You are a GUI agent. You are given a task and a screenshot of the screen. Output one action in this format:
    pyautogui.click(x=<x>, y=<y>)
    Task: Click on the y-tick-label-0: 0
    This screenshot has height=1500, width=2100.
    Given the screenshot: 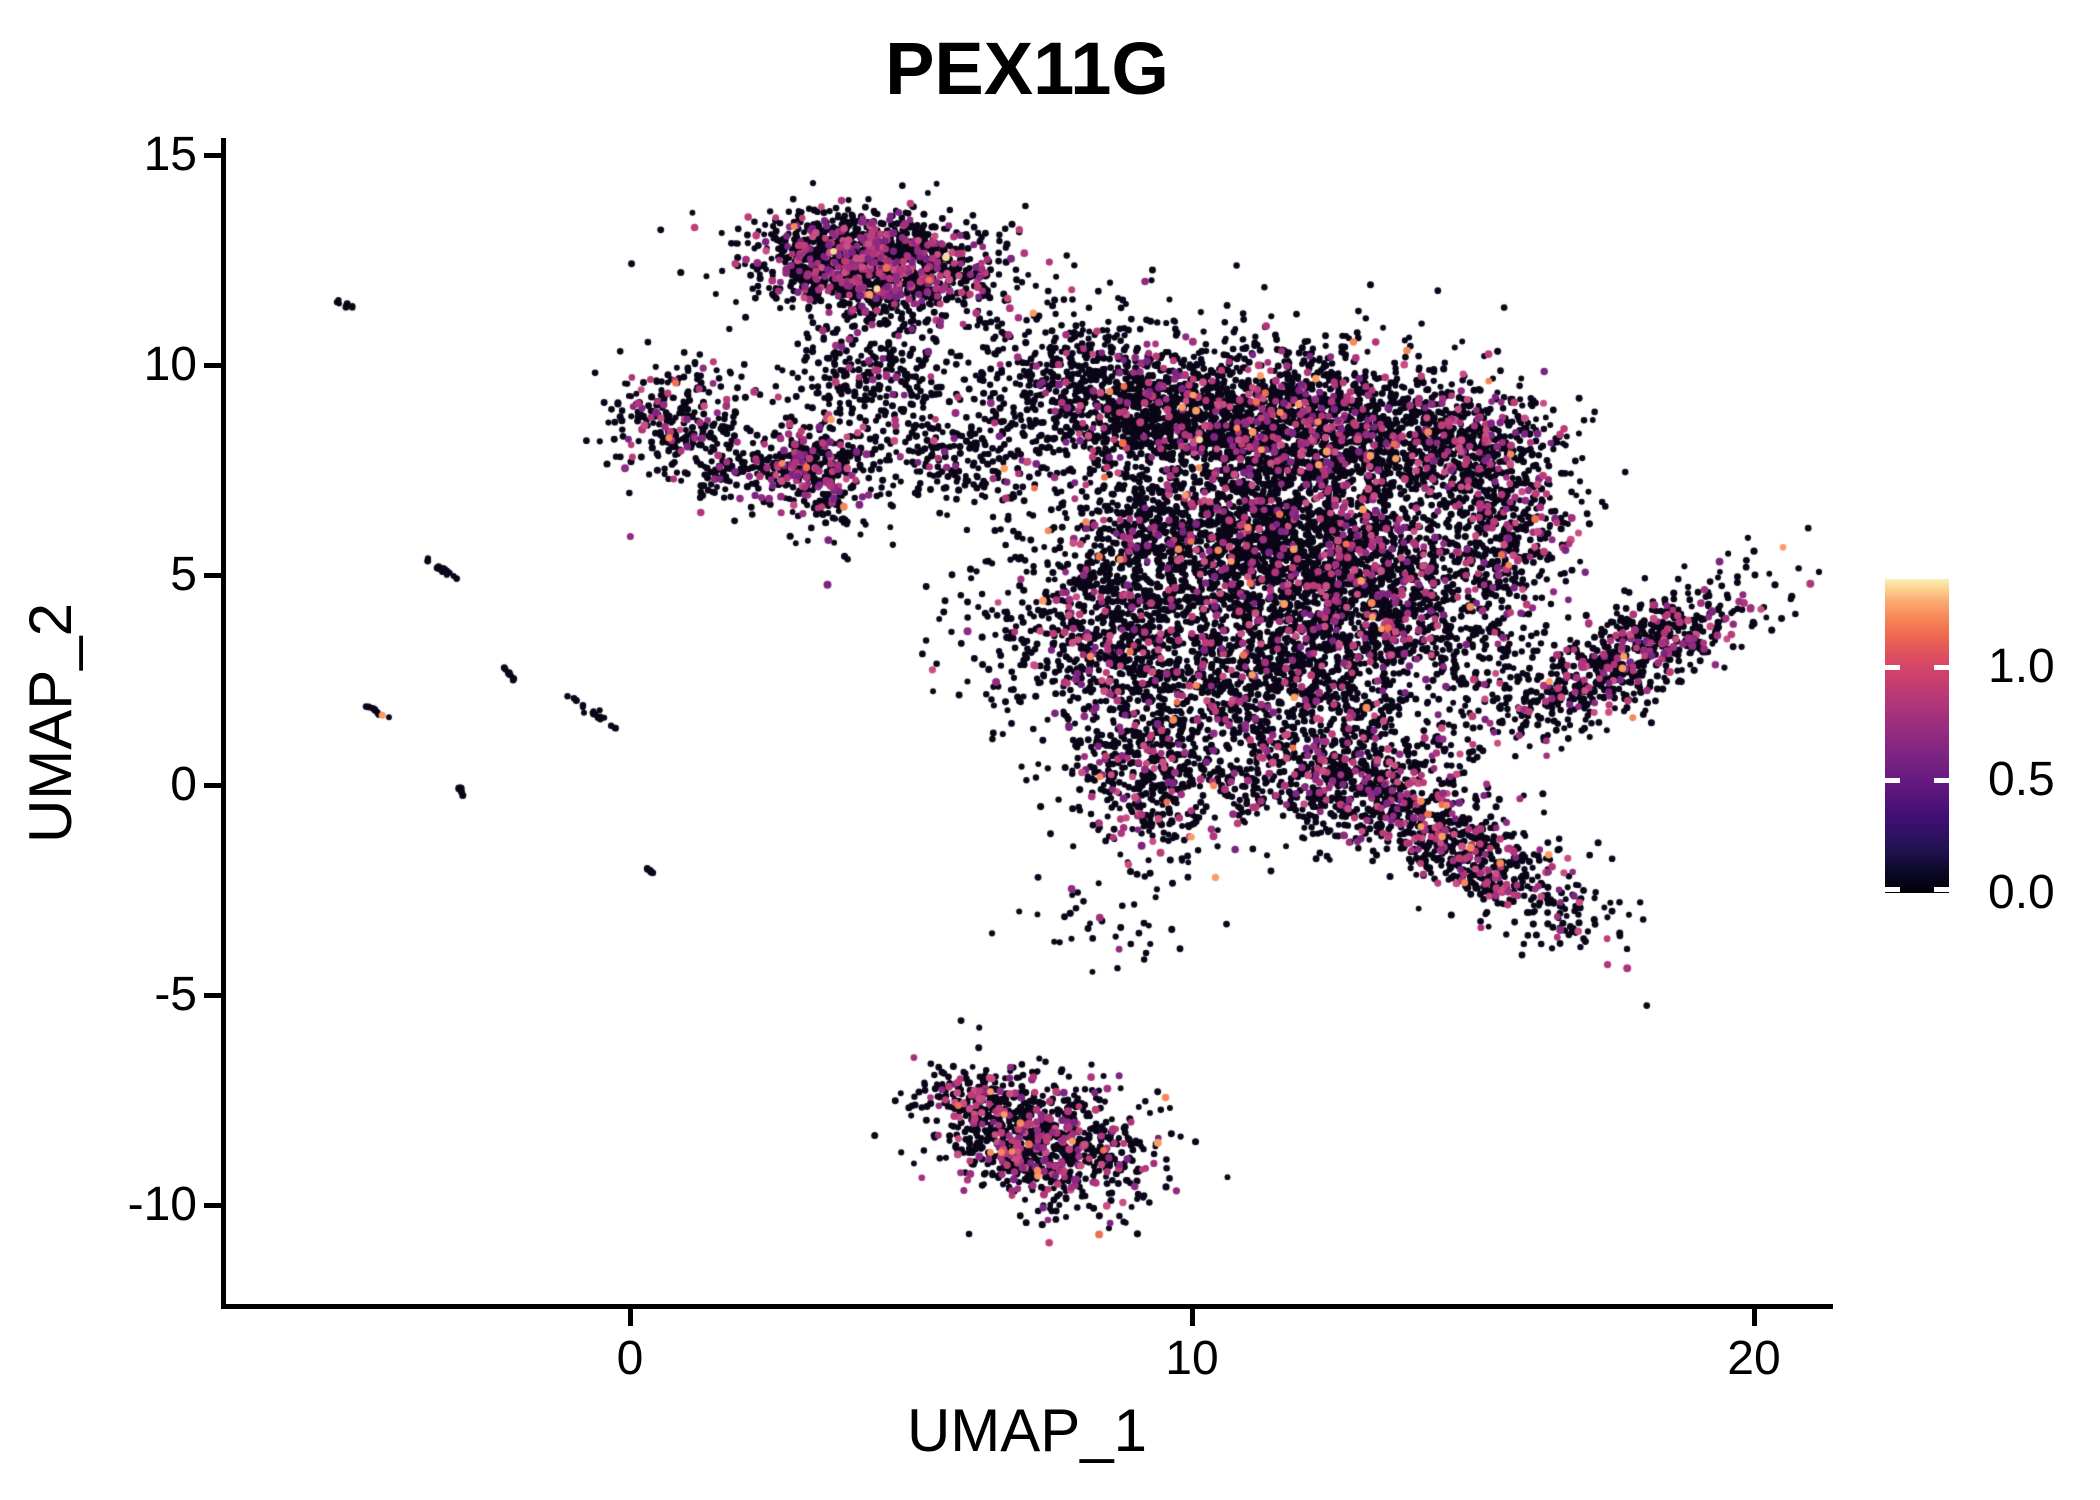 What is the action you would take?
    pyautogui.click(x=183, y=784)
    